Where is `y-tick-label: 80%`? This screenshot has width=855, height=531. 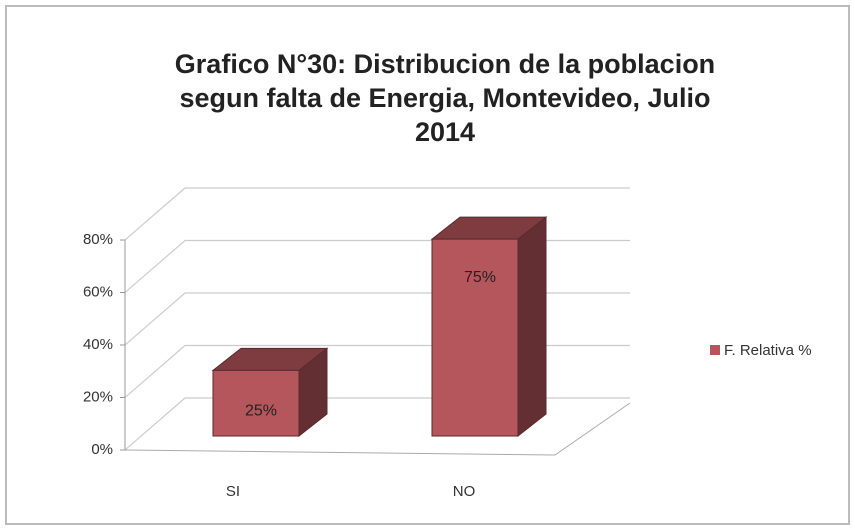 y-tick-label: 80% is located at coordinates (98, 239).